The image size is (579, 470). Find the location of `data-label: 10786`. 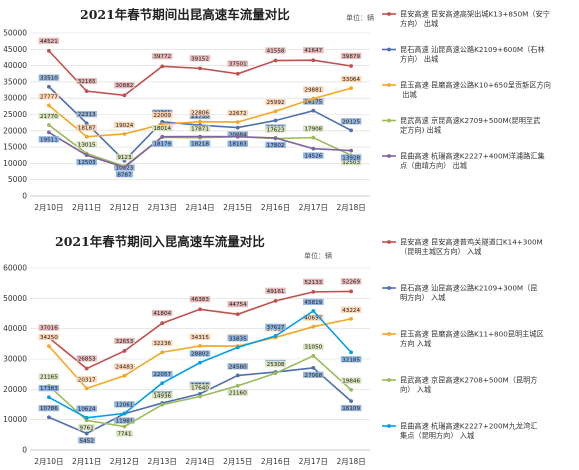

data-label: 10786 is located at coordinates (49, 409).